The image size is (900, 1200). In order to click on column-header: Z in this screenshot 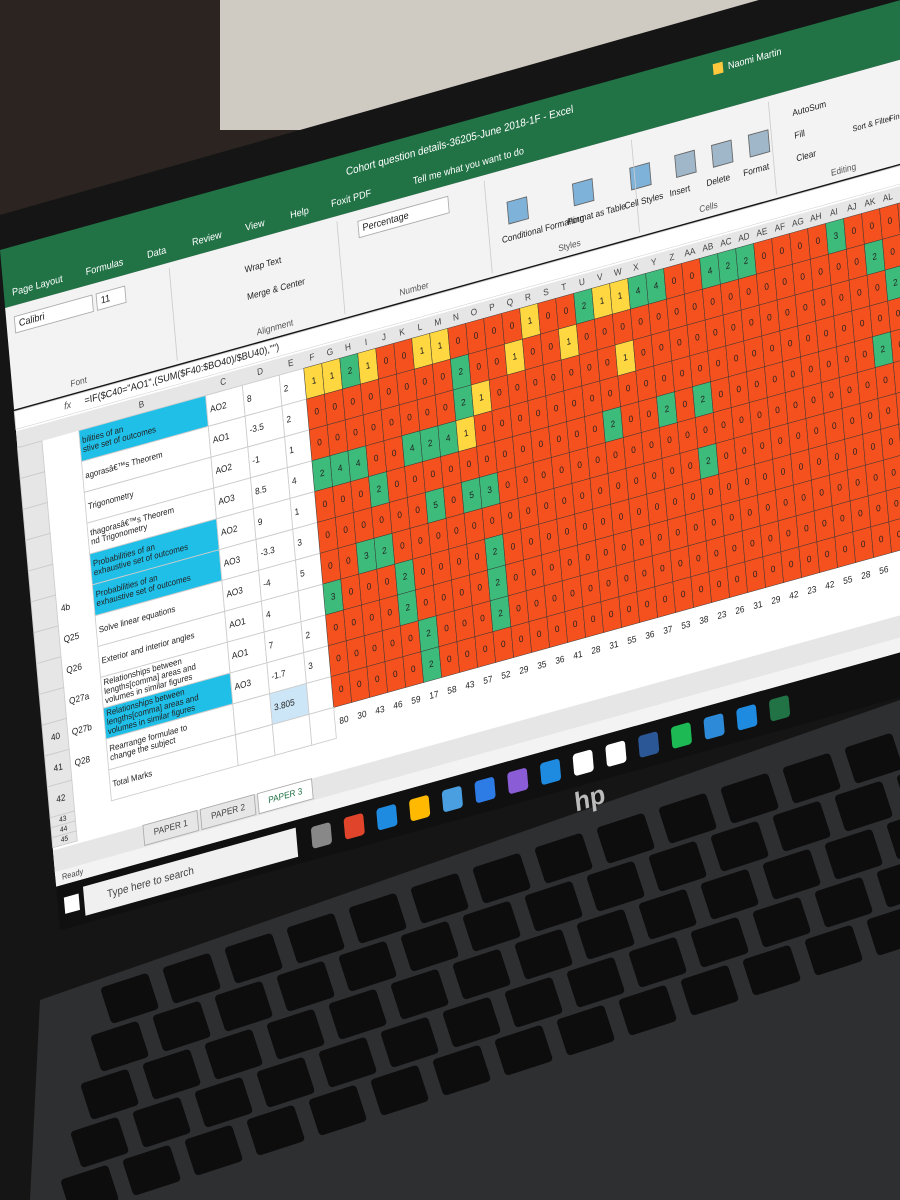, I will do `click(672, 257)`.